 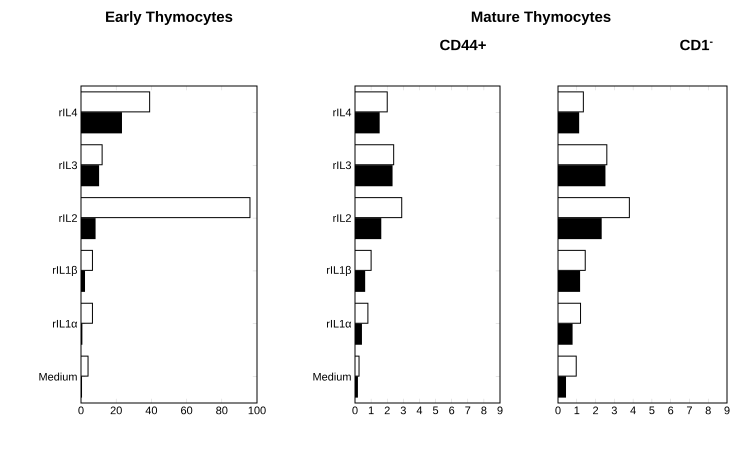 I want to click on chart-title: Early Thymocytes, so click(x=169, y=18).